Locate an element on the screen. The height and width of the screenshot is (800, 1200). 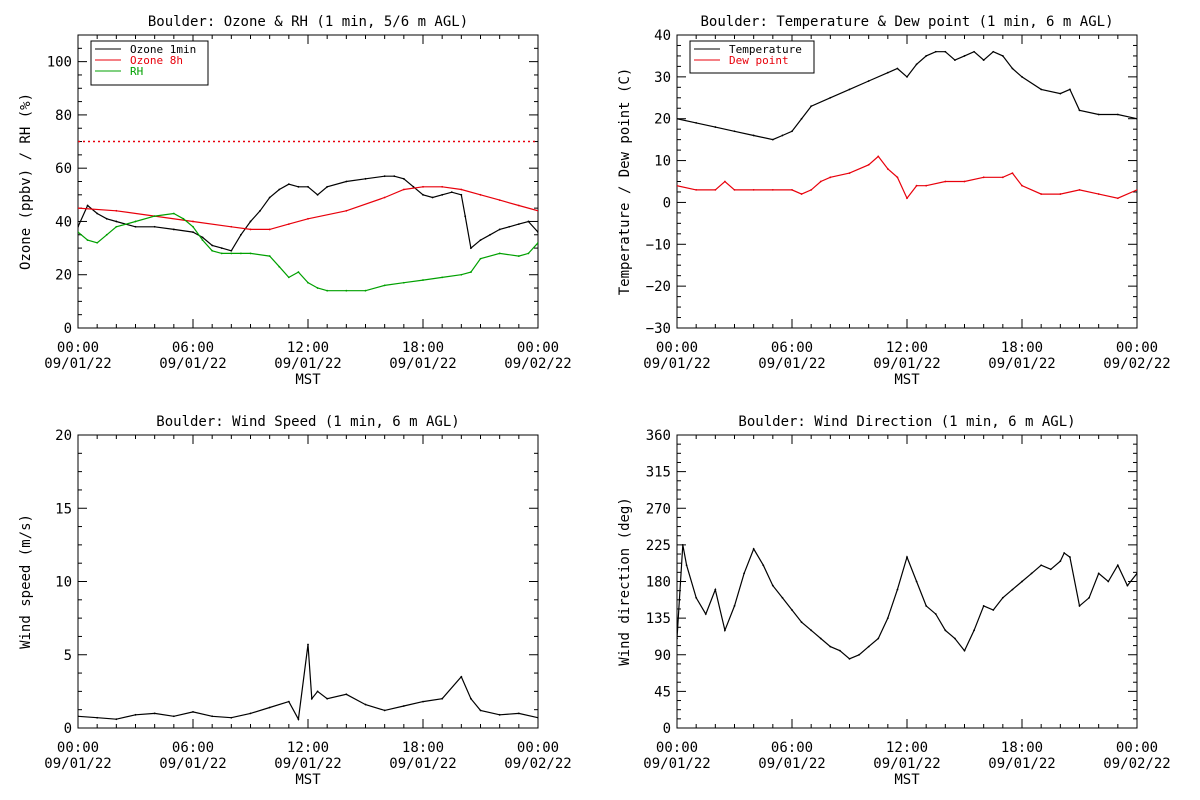
x-tick-time: 18:00 is located at coordinates (423, 748).